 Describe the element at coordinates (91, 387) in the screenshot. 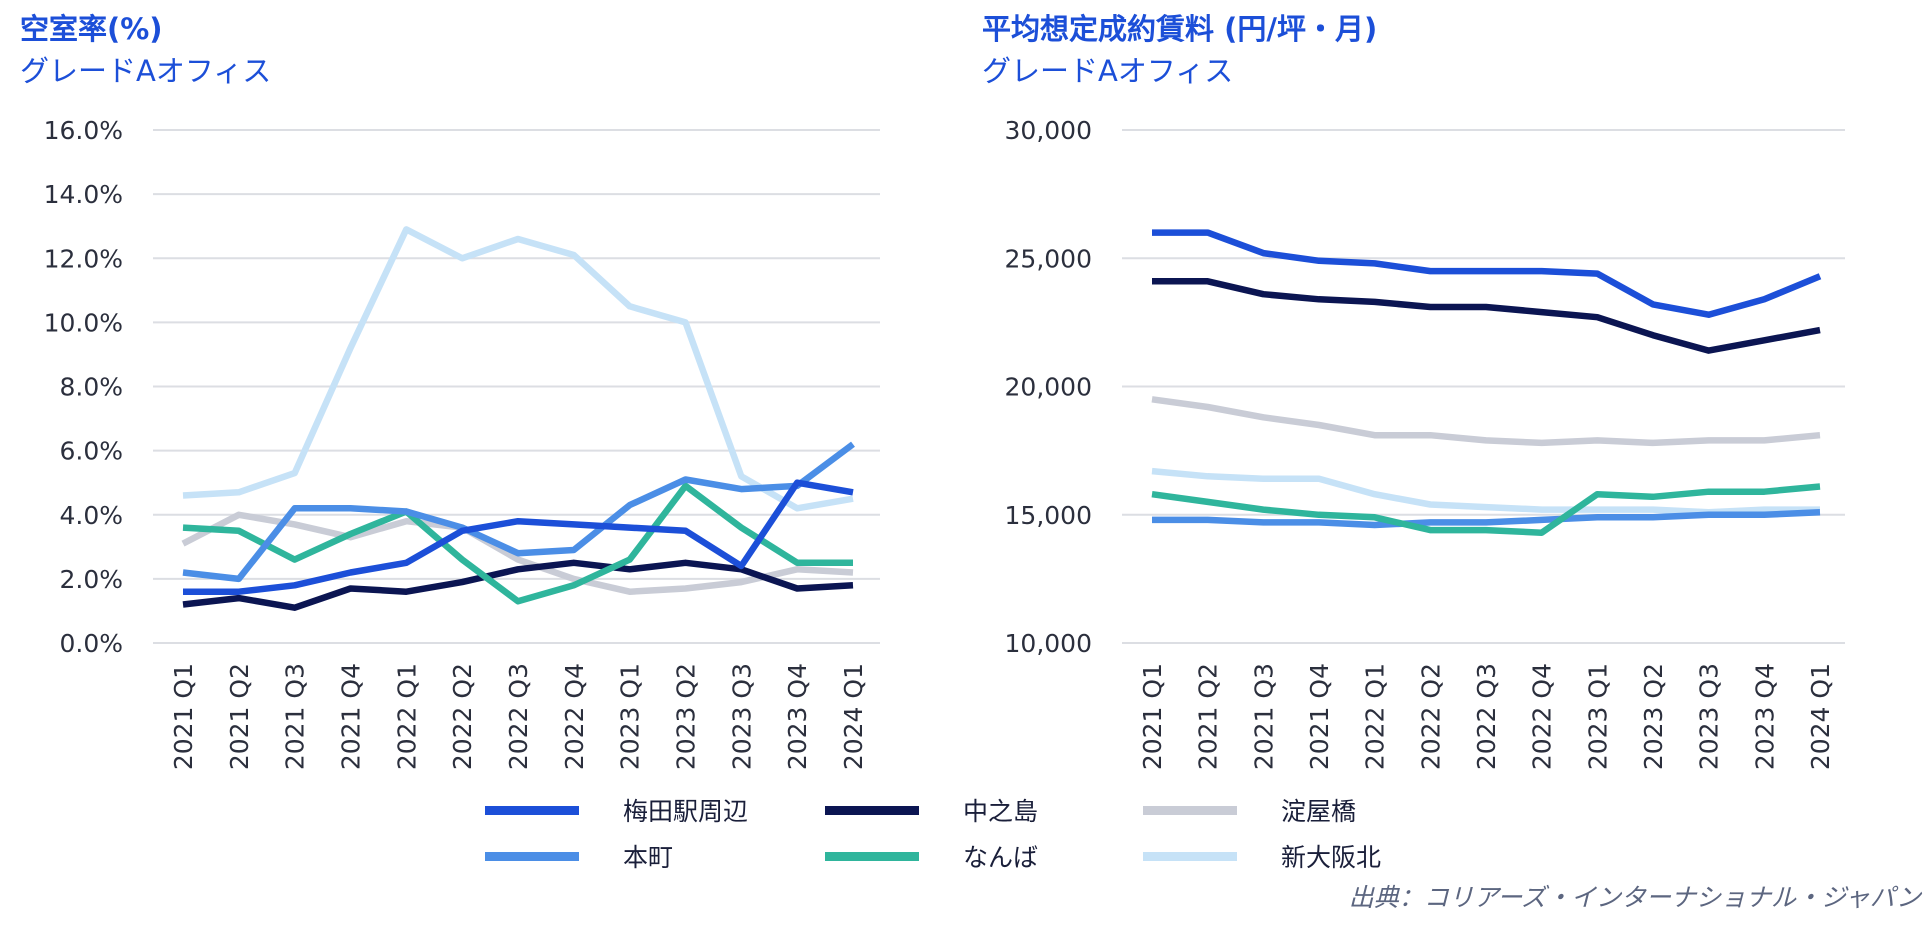

I see `vacancy-y-tick-label: 8.0%` at that location.